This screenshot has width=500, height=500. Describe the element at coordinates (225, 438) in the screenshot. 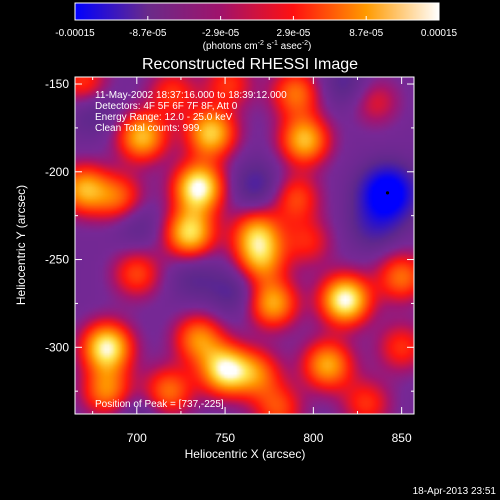

I see `x-tick-label: 750` at that location.